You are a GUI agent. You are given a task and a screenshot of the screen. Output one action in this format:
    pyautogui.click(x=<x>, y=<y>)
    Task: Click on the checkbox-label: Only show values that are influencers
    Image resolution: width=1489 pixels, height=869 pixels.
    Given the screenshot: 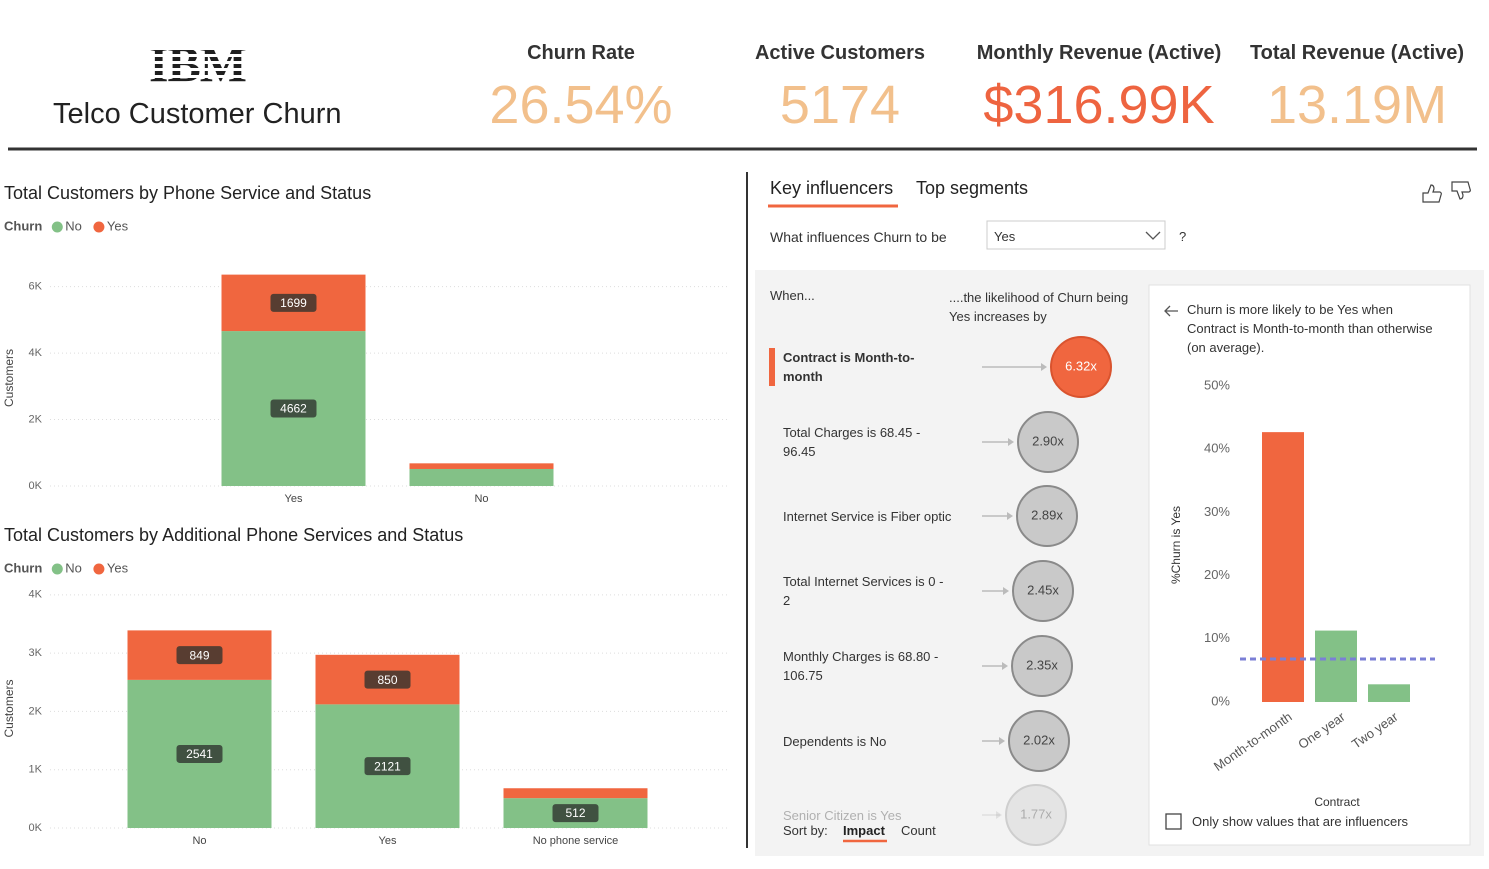 What is the action you would take?
    pyautogui.click(x=1300, y=821)
    